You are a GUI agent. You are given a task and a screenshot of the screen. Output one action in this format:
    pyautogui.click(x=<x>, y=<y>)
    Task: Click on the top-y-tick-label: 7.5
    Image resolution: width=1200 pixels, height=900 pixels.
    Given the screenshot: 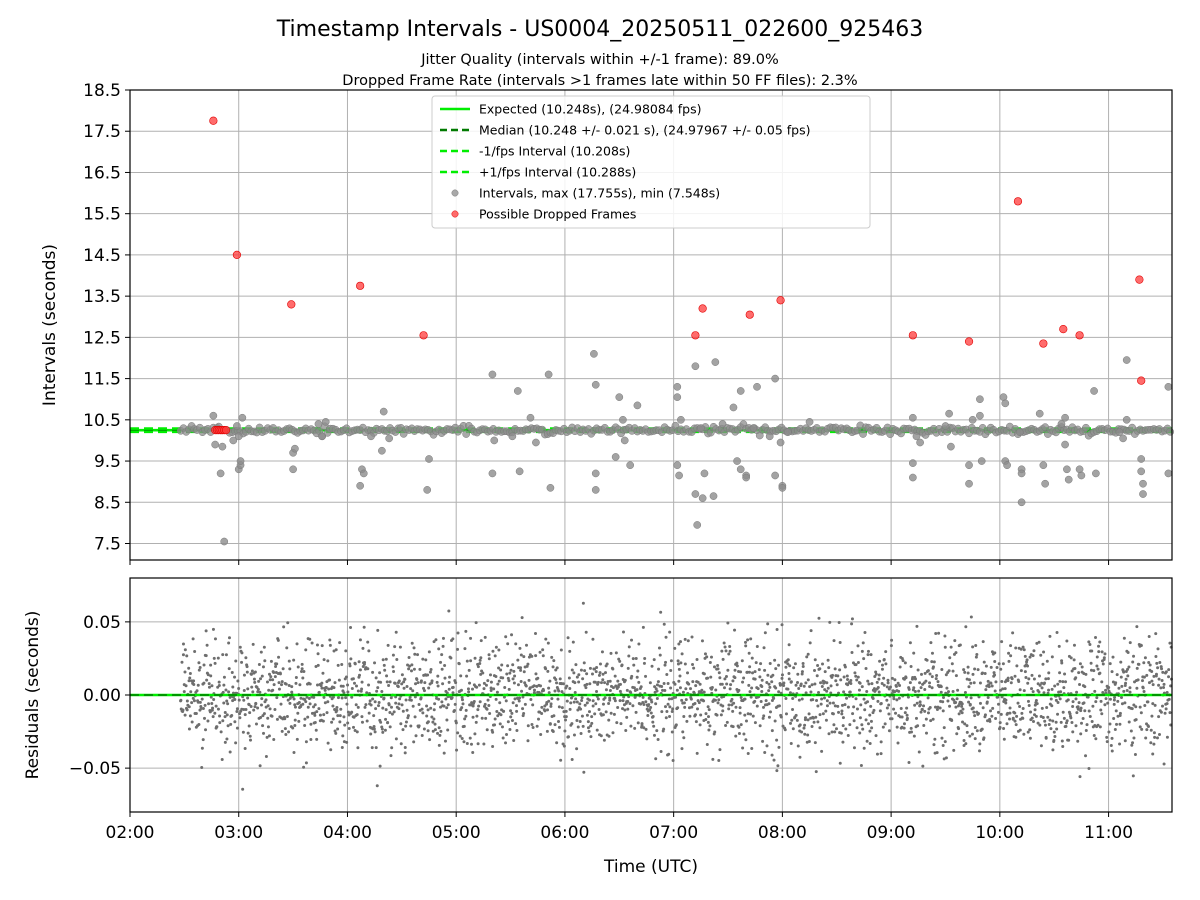 What is the action you would take?
    pyautogui.click(x=107, y=545)
    